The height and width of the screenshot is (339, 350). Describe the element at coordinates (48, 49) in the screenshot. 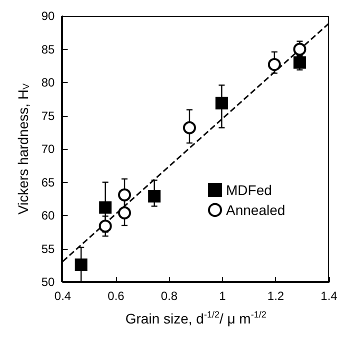

I see `y-tick-label: 85` at that location.